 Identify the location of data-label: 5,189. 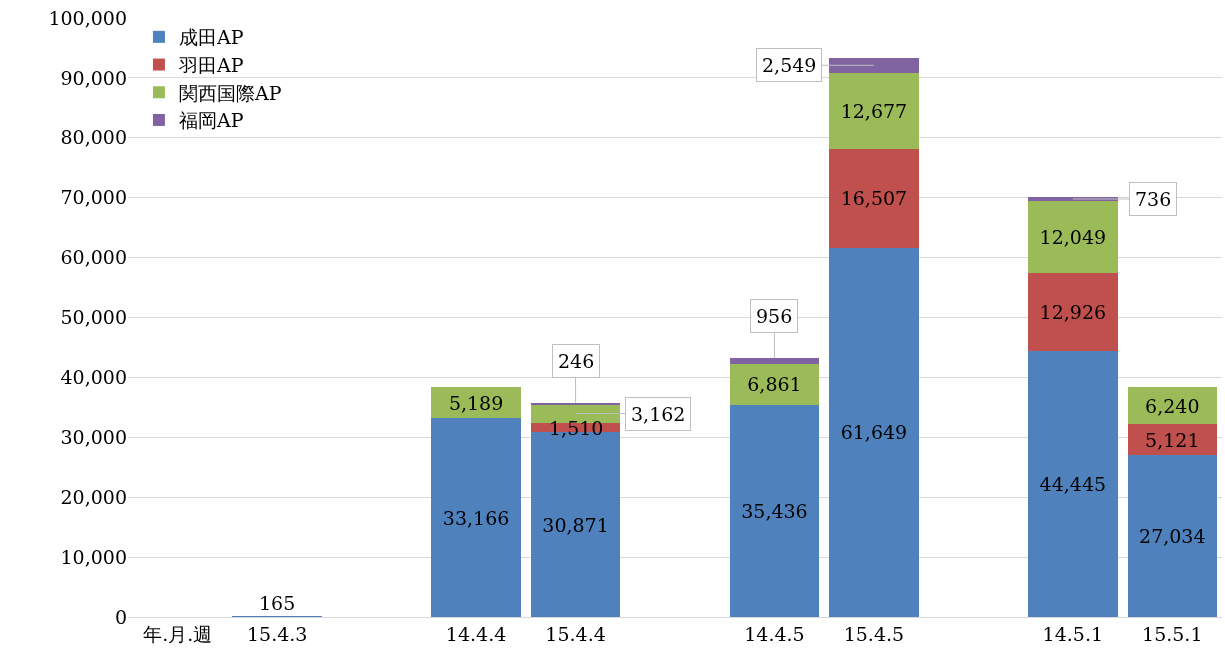
(476, 402).